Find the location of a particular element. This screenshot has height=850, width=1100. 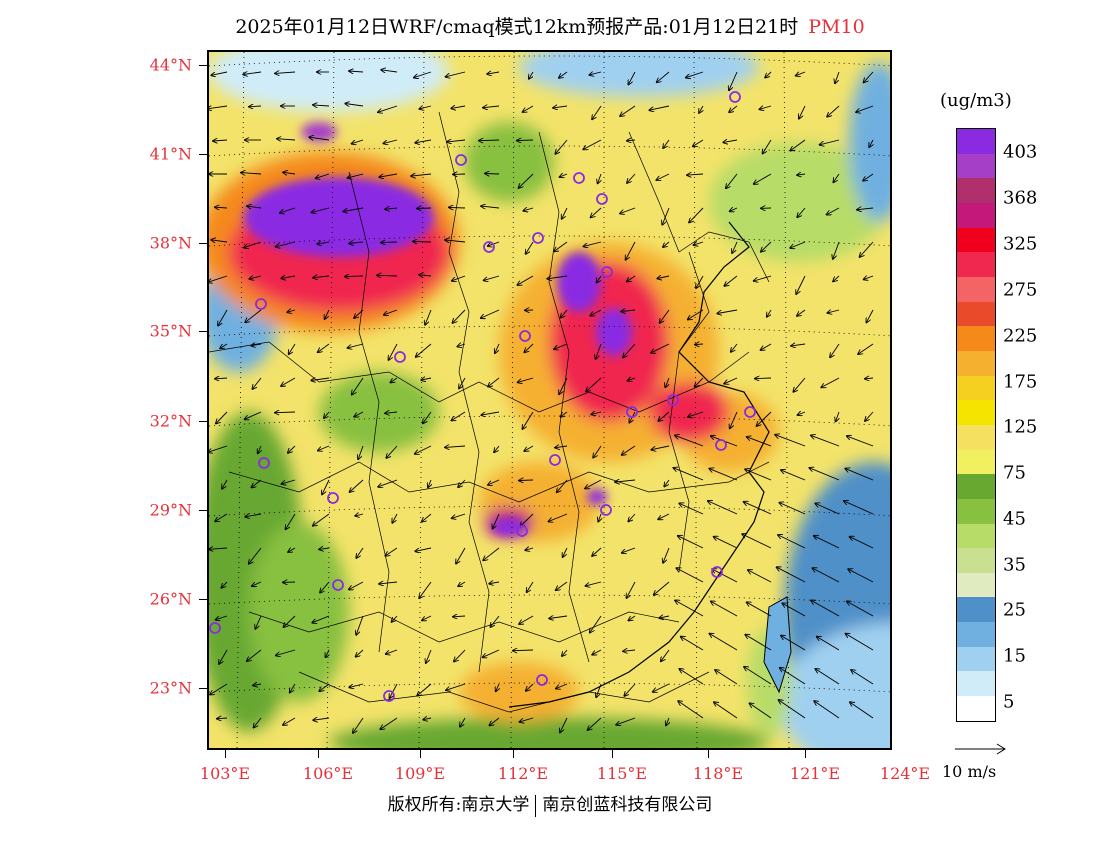

coastline is located at coordinates (639, 464).